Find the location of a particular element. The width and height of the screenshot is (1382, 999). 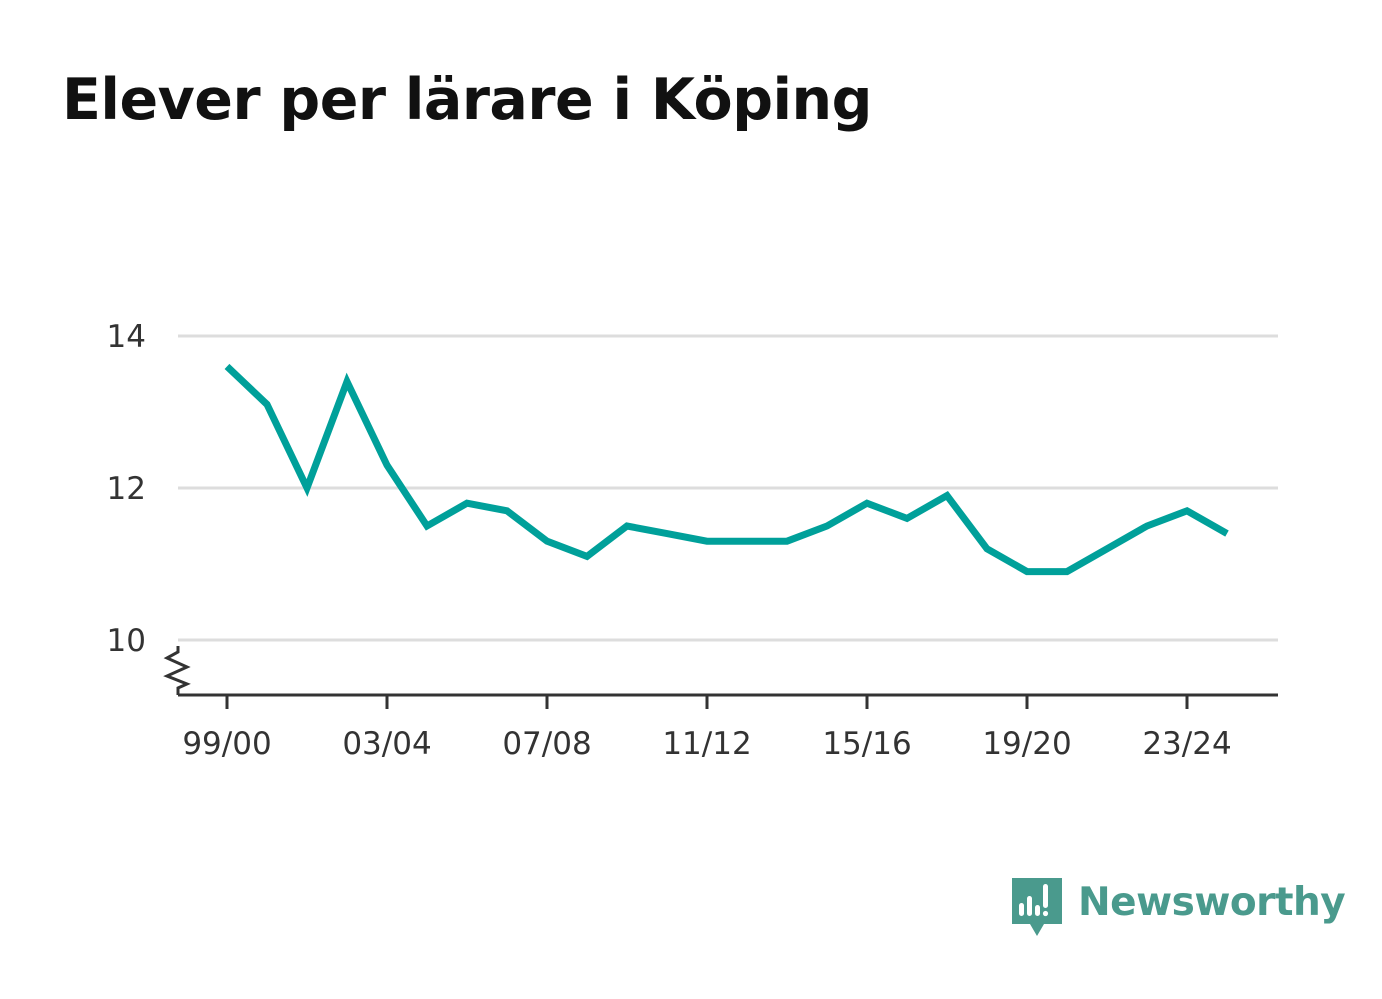

y-tick-label: 12 is located at coordinates (126, 489).